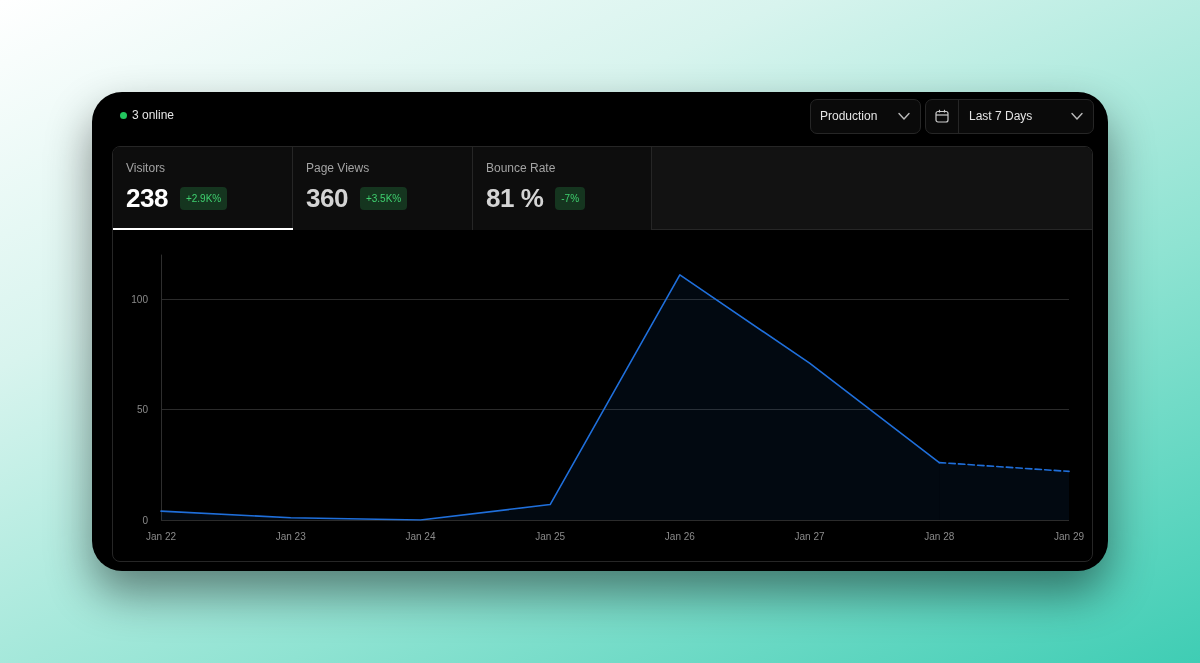 The width and height of the screenshot is (1200, 663). Describe the element at coordinates (145, 520) in the screenshot. I see `y-tick-label: 0` at that location.